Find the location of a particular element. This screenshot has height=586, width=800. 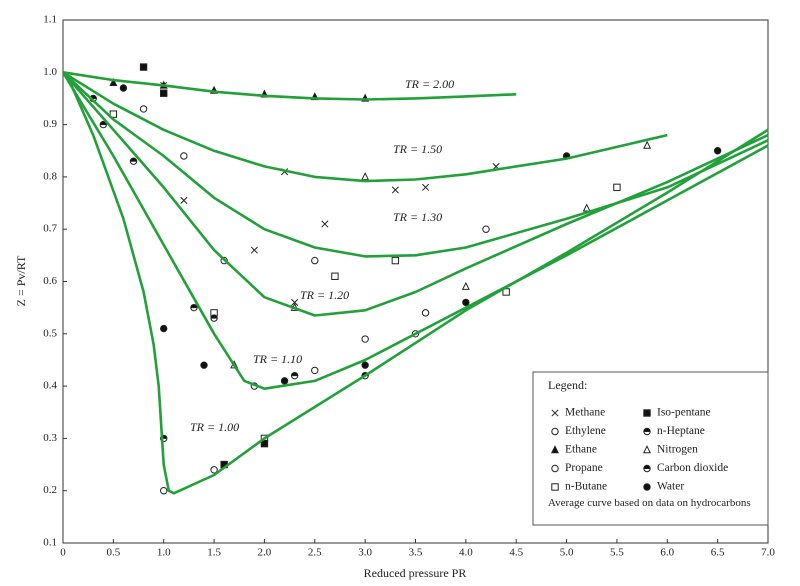

x-tick-label: 7.0 is located at coordinates (768, 553).